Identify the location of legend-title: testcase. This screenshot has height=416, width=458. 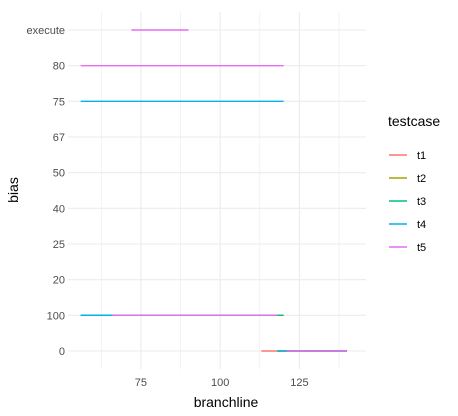
(414, 121).